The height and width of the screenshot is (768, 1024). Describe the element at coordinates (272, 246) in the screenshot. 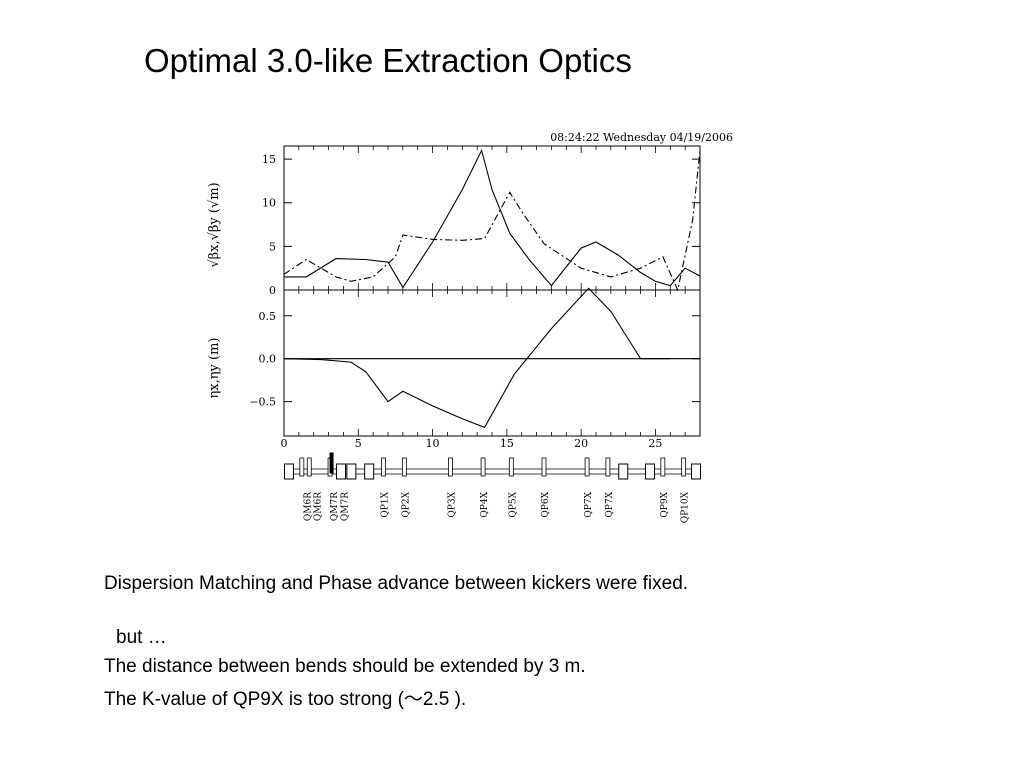

I see `beta-y-tick-label: 5` at that location.